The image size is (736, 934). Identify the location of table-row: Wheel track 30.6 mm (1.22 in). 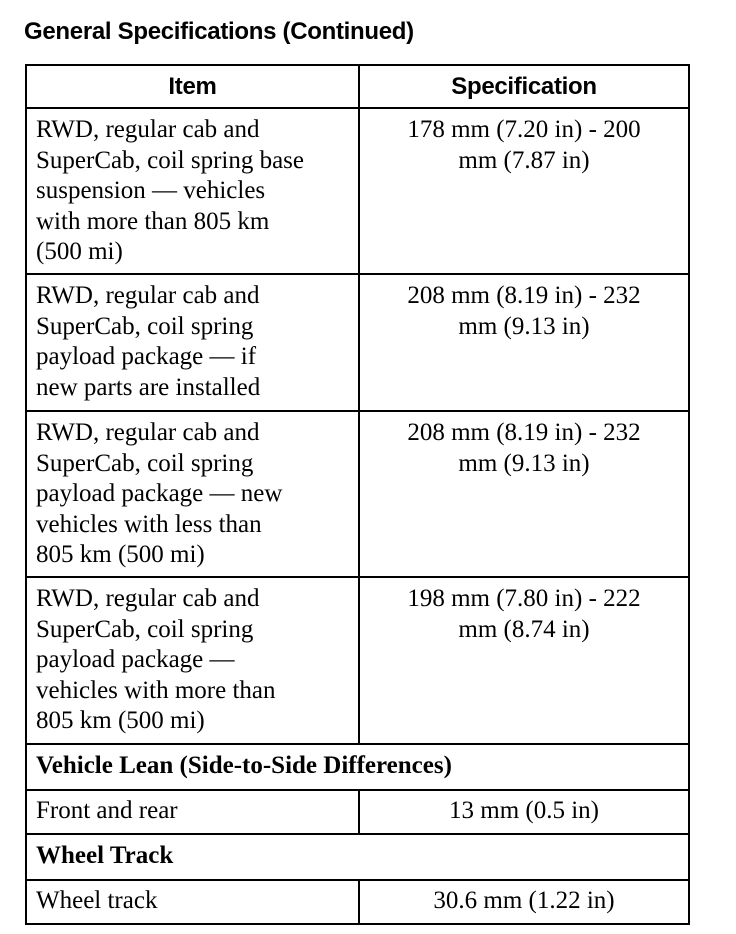
(357, 902).